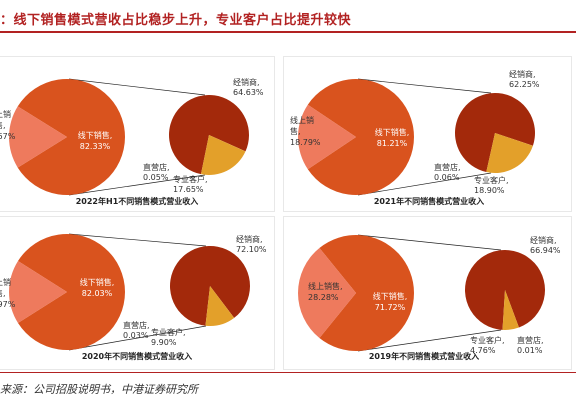 This screenshot has height=406, width=576. I want to click on label-distributor: 经销商, 62.25%, so click(524, 79).